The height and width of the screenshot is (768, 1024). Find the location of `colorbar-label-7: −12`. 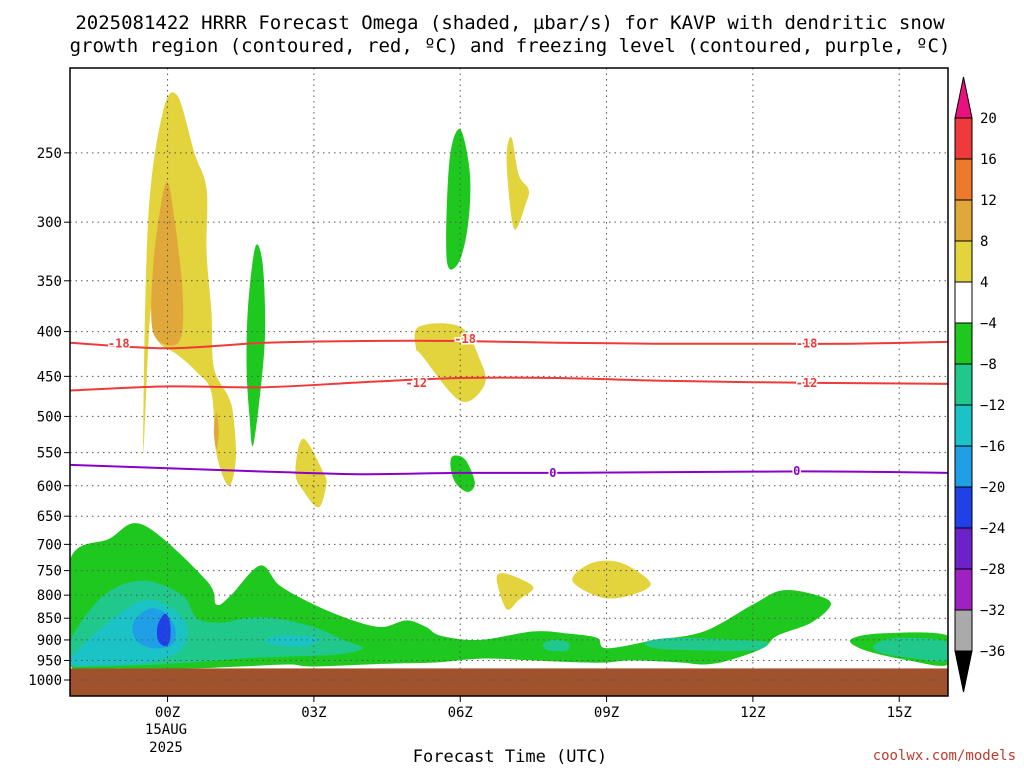

colorbar-label-7: −12 is located at coordinates (992, 406).